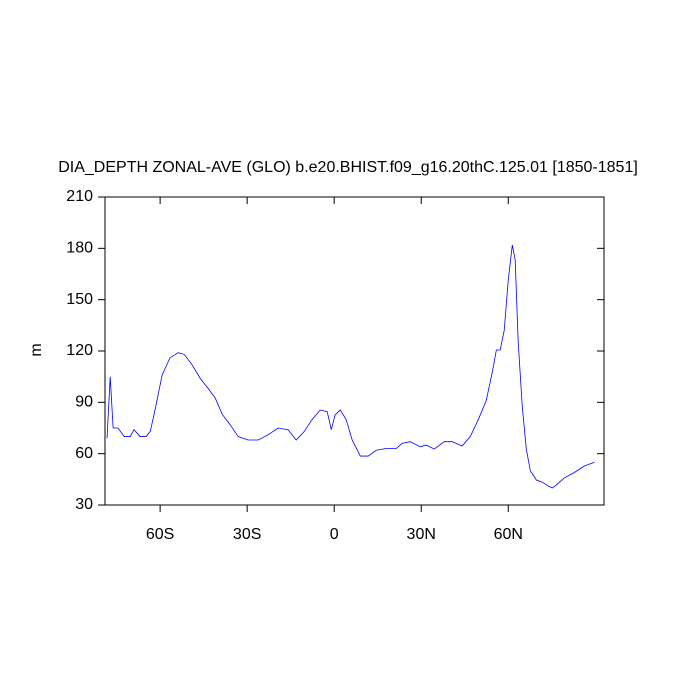  Describe the element at coordinates (508, 534) in the screenshot. I see `x-tick-label: 60N` at that location.